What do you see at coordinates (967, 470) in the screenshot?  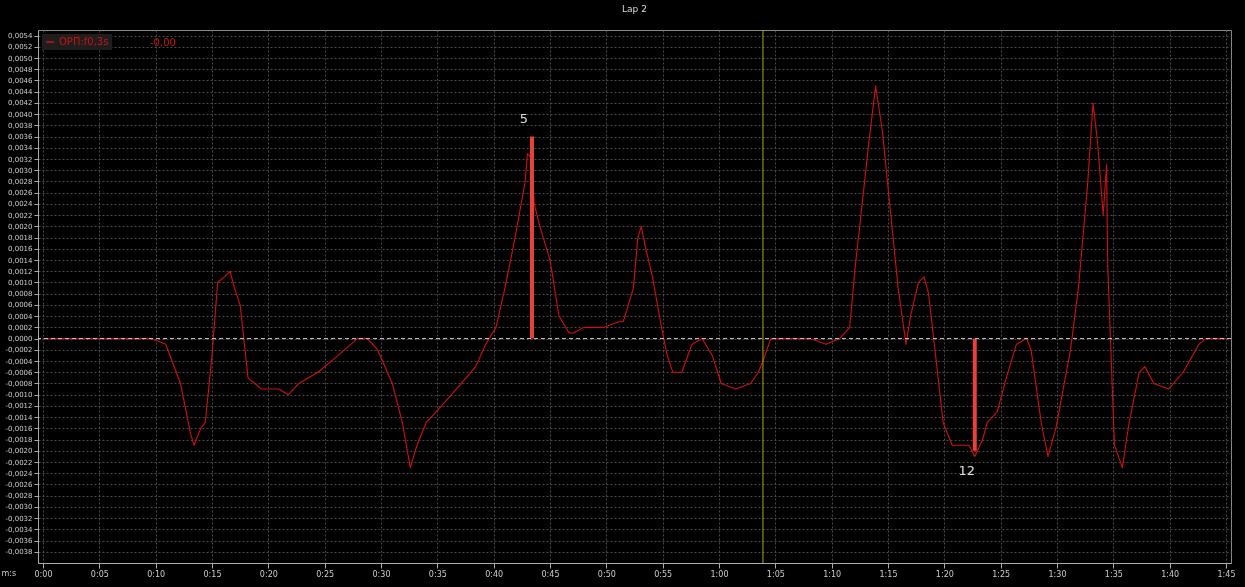 I see `annotation: 12` at bounding box center [967, 470].